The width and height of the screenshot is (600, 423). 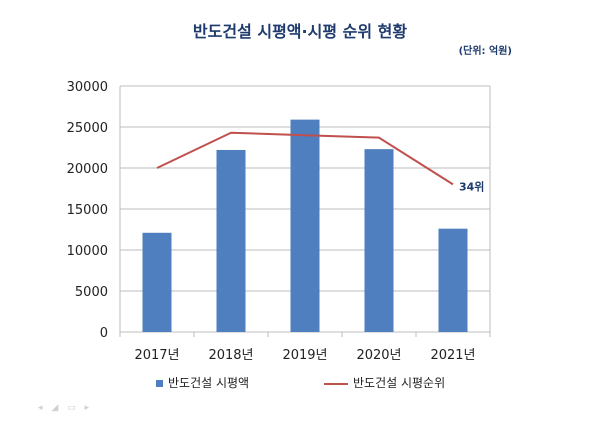 What do you see at coordinates (87, 169) in the screenshot?
I see `y-tick-label: 20000` at bounding box center [87, 169].